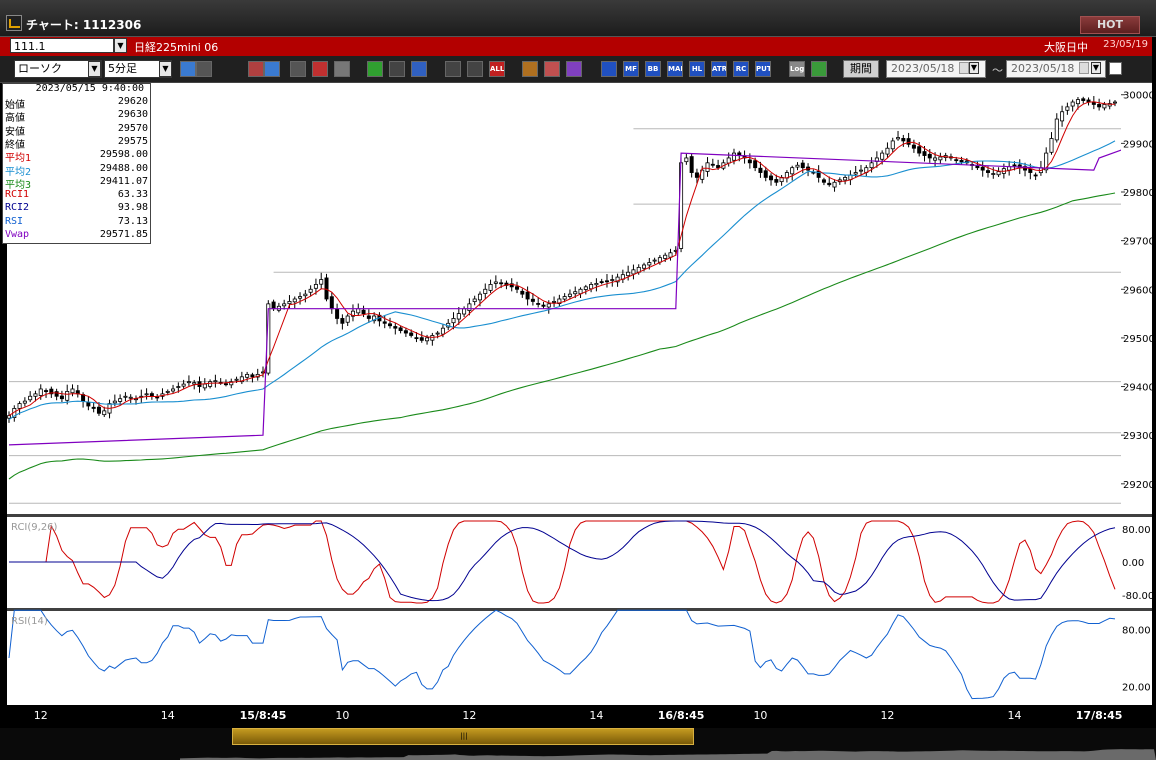 This screenshot has width=1156, height=760. Describe the element at coordinates (675, 69) in the screenshot. I see `mae-icon: MAE` at that location.